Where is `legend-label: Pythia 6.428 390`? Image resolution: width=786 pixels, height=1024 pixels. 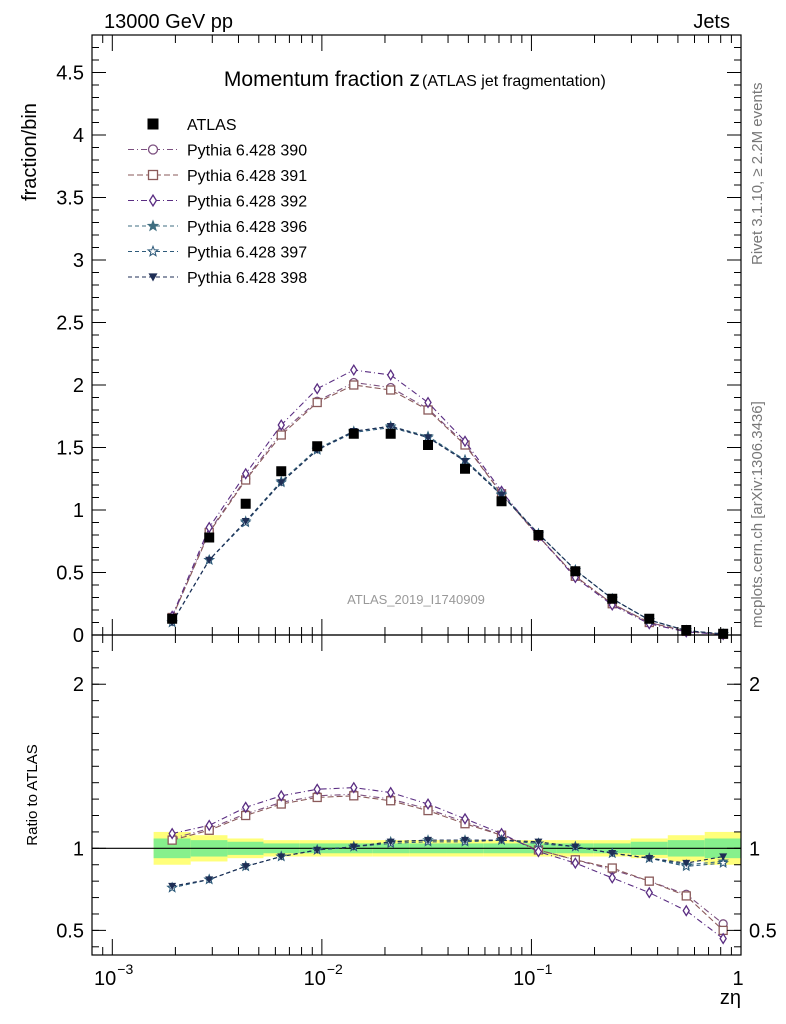
legend-label: Pythia 6.428 390 is located at coordinates (247, 151).